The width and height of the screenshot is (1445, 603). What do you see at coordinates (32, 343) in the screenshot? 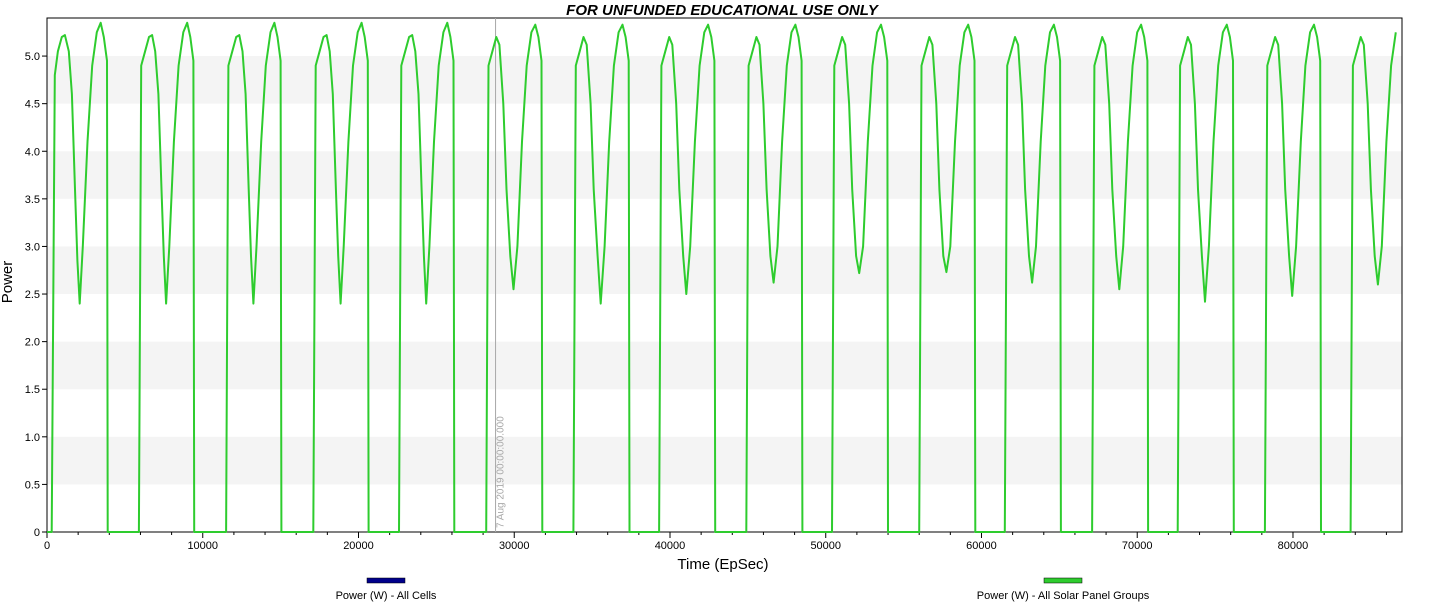
I see `y-tick-label: 2.0` at bounding box center [32, 343].